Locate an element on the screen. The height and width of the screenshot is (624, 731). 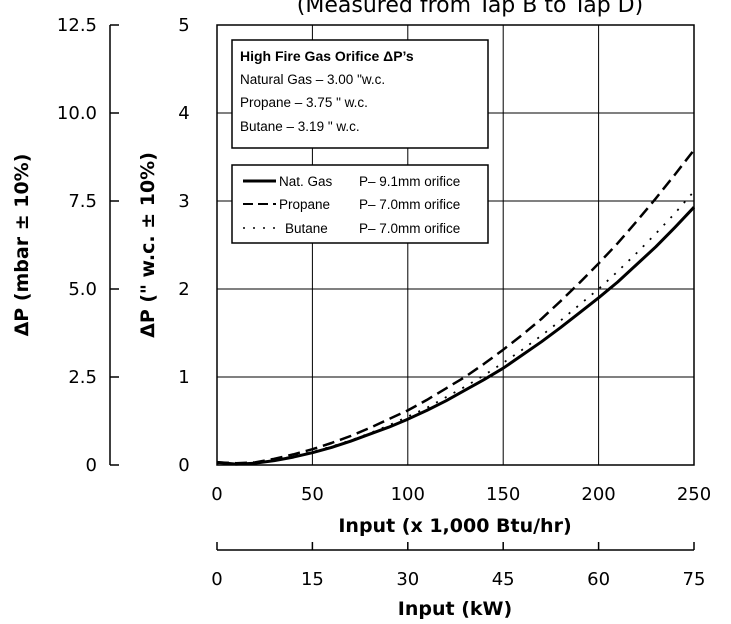
x-tick-label: 150 is located at coordinates (503, 494).